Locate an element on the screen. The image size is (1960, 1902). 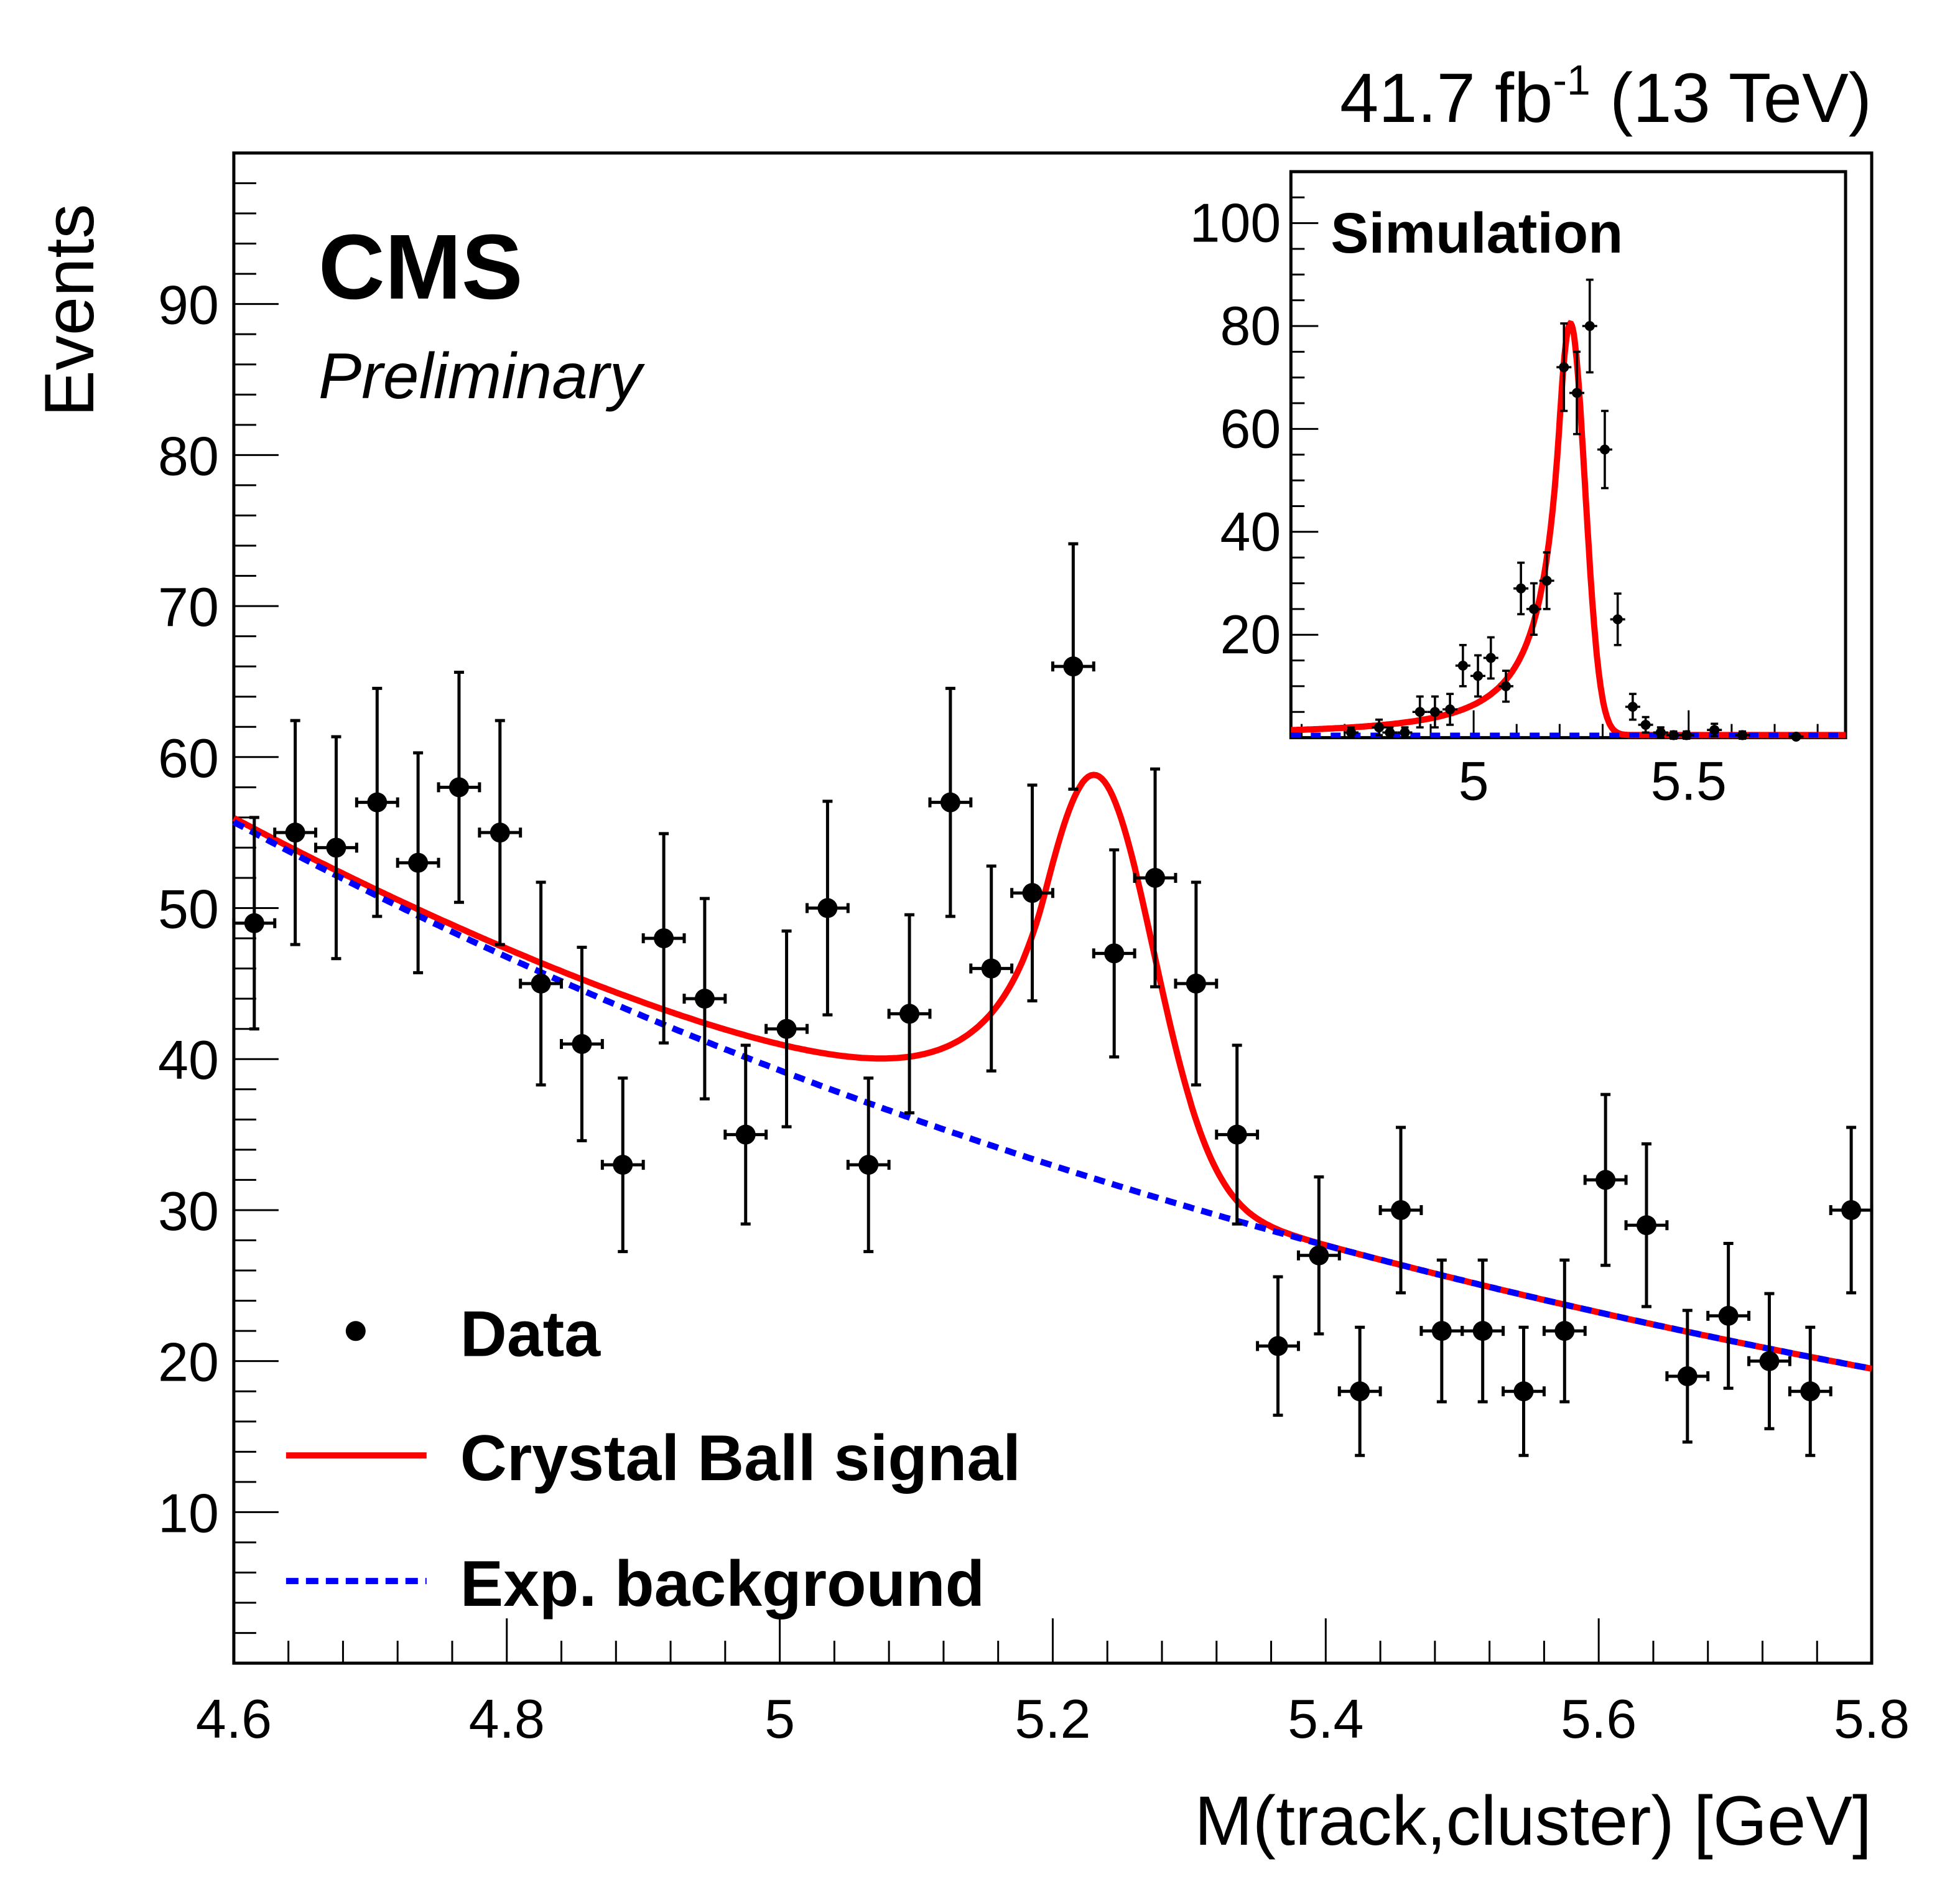
y-tick-label: 30 is located at coordinates (188, 1211).